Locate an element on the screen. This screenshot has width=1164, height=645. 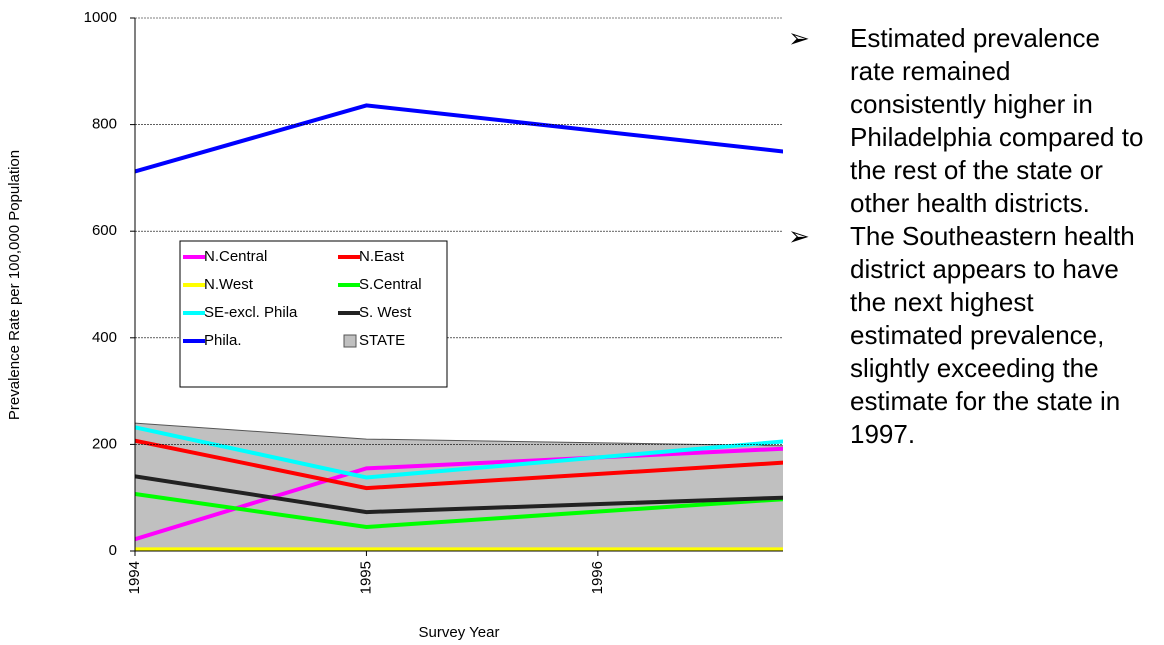
x-tick-label: 1995 is located at coordinates (365, 577).